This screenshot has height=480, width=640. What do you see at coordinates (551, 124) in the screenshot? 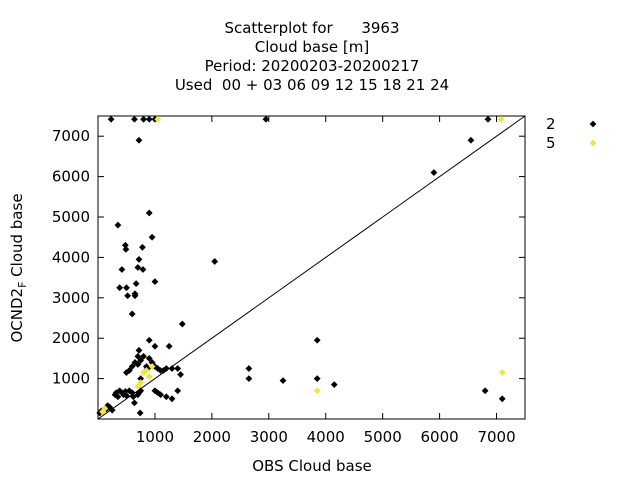
I see `legend-label-2: 2` at bounding box center [551, 124].